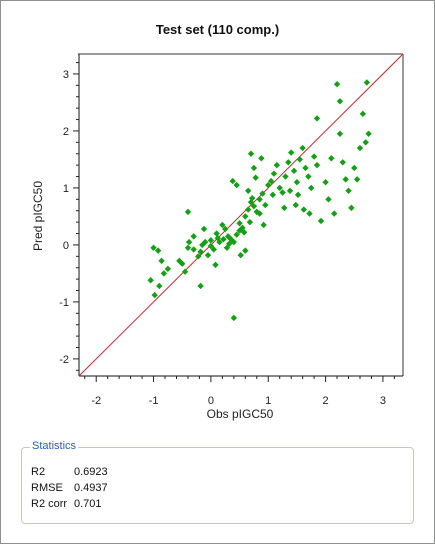  What do you see at coordinates (96, 401) in the screenshot?
I see `x-tick-label: -2` at bounding box center [96, 401].